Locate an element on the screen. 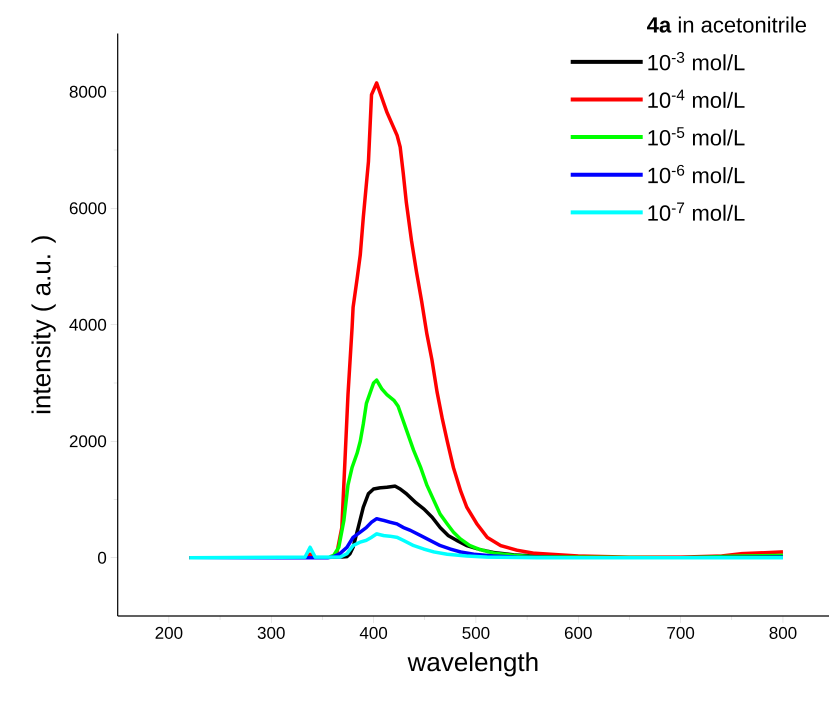 This screenshot has height=704, width=829. x-tick-label: 200 is located at coordinates (169, 632).